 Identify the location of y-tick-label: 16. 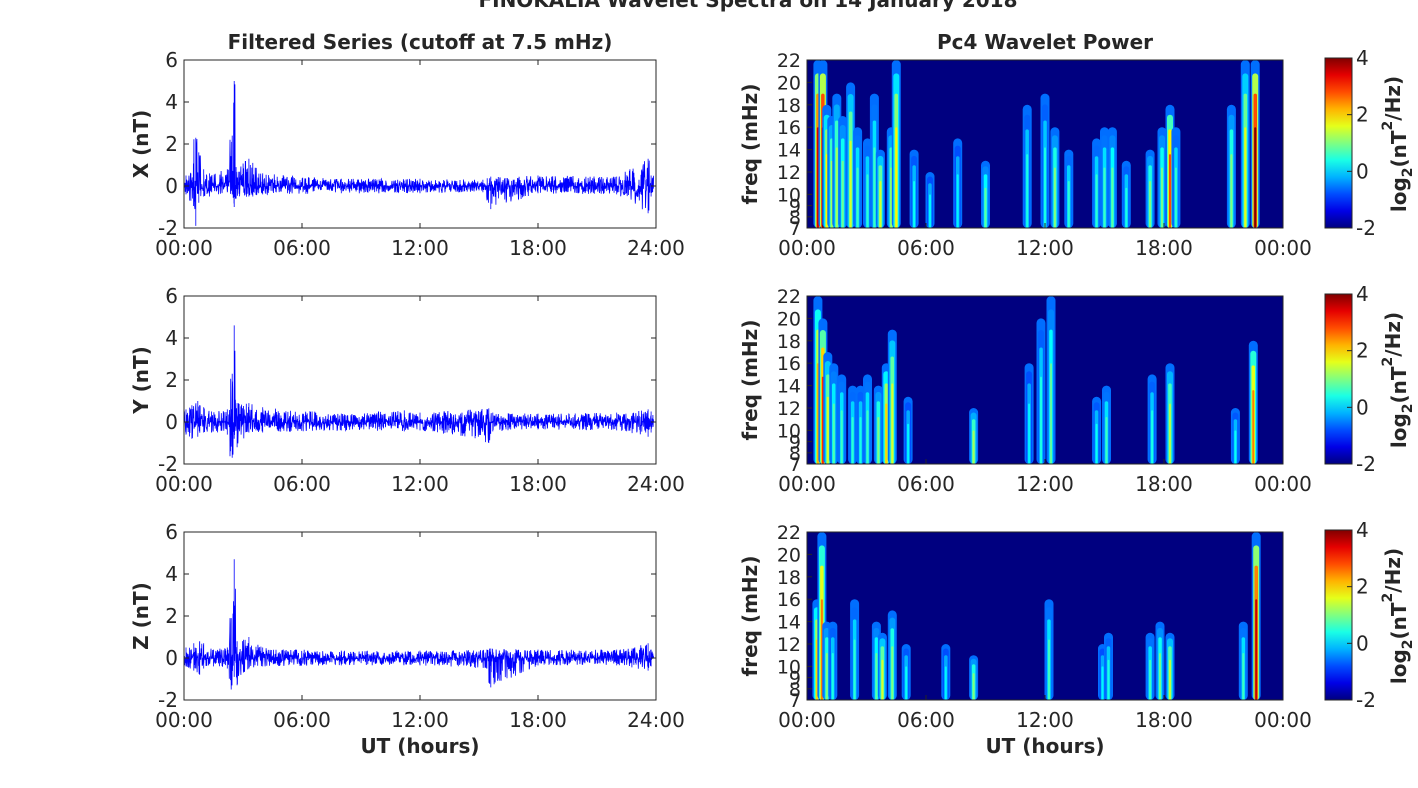
(789, 364).